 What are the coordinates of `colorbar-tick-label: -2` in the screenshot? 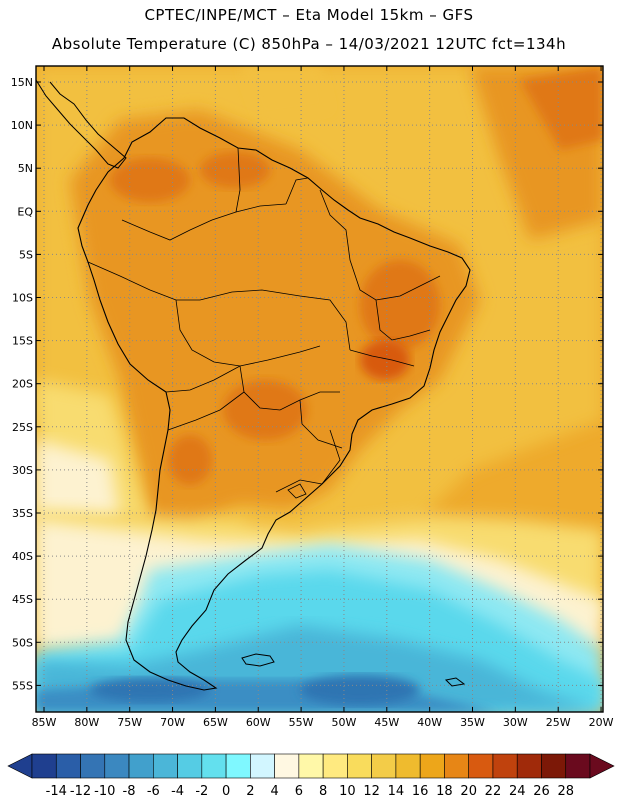 It's located at (201, 791).